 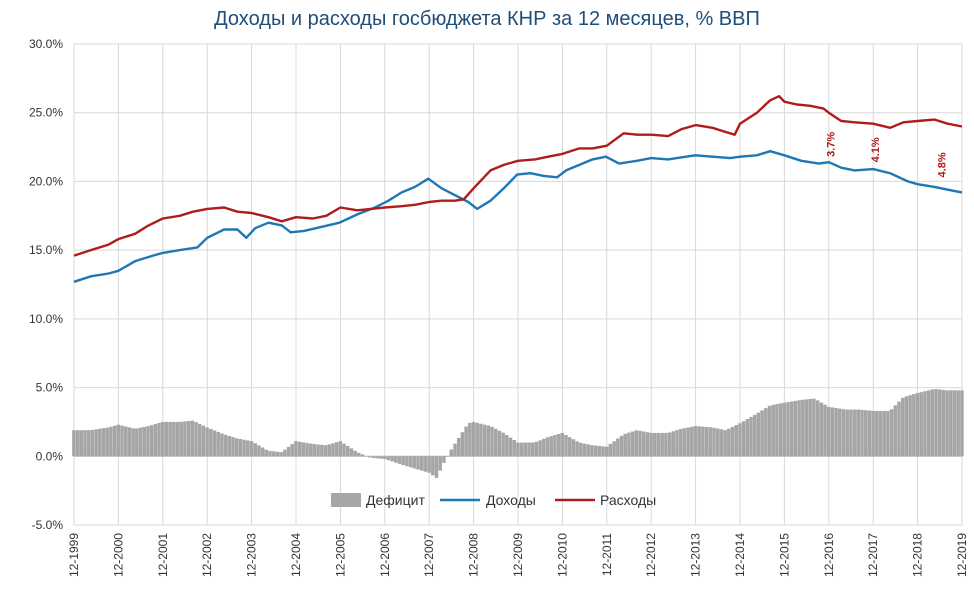 What do you see at coordinates (46, 113) in the screenshot?
I see `y-tick-label: 25.0%` at bounding box center [46, 113].